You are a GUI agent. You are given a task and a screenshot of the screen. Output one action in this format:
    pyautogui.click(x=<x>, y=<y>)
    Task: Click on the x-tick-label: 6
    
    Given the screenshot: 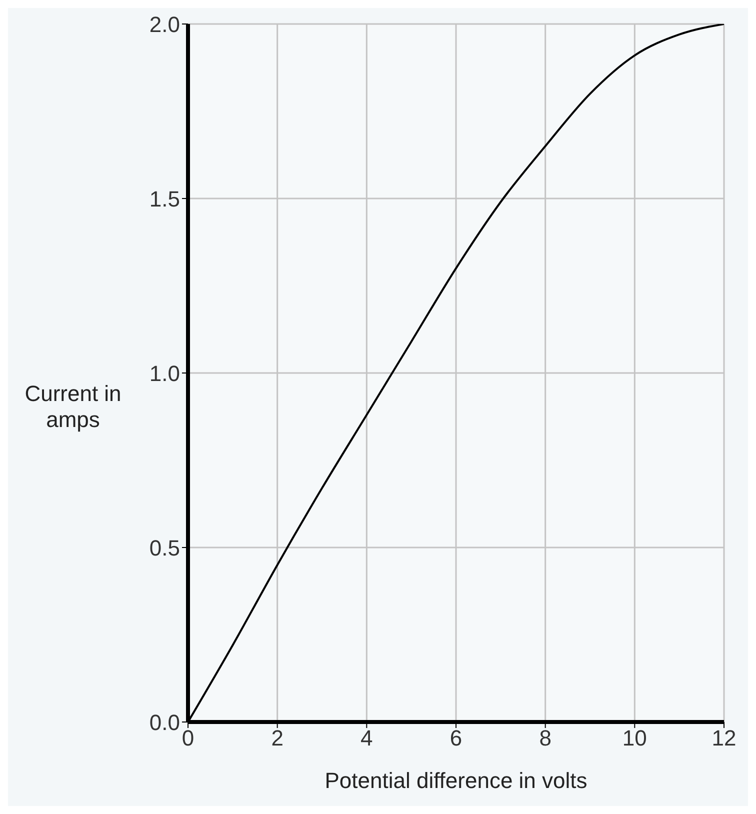 What is the action you would take?
    pyautogui.click(x=456, y=738)
    